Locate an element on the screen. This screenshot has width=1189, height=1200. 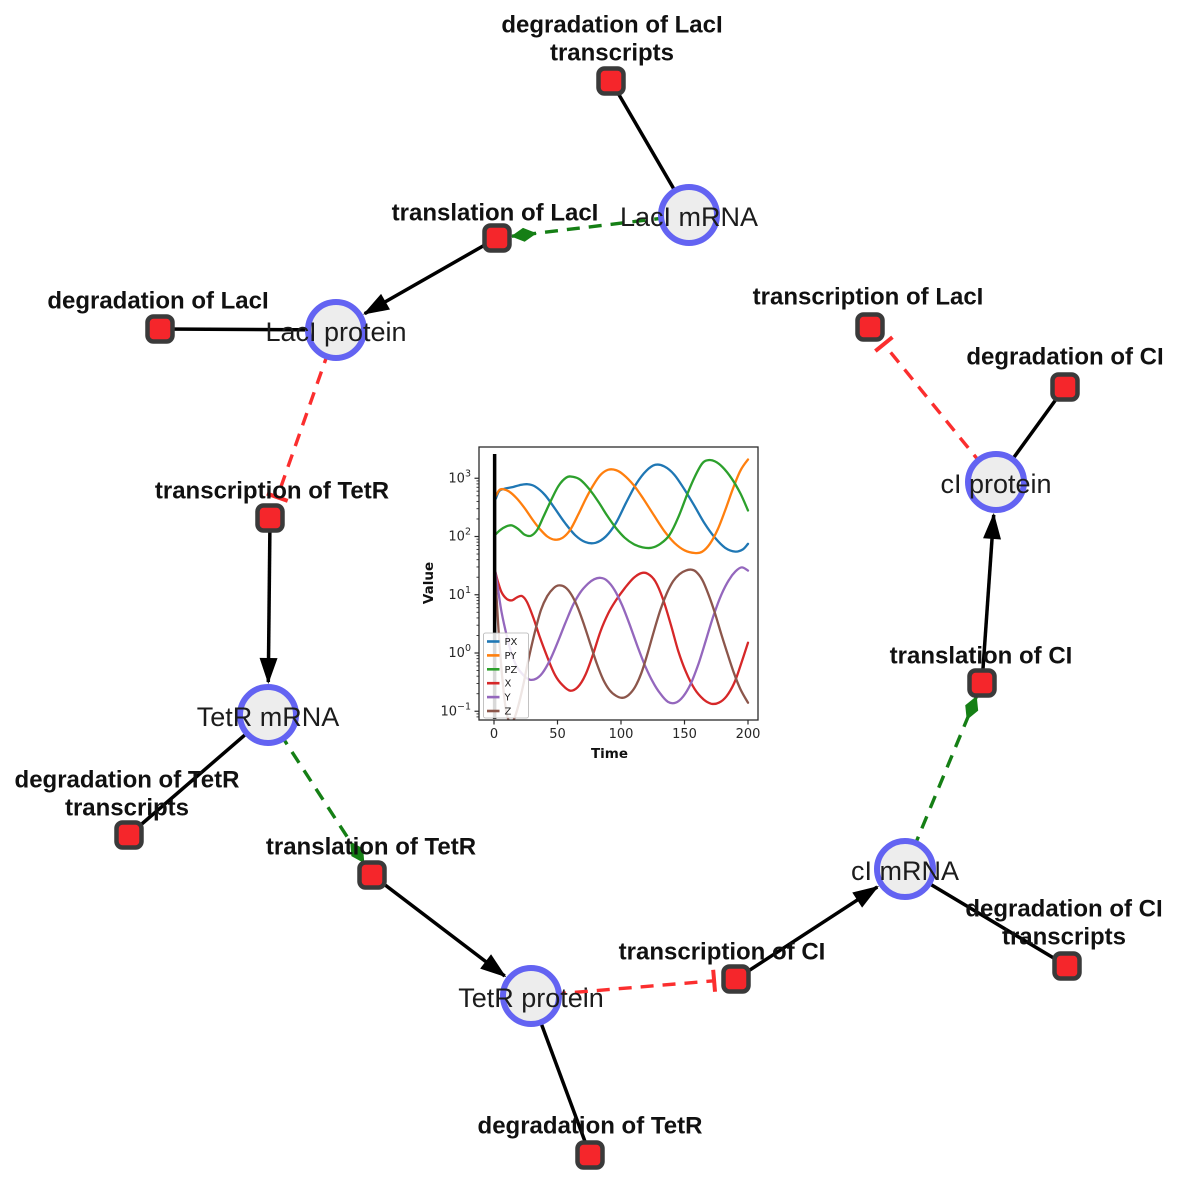
x-tick-label: 50 is located at coordinates (557, 734).